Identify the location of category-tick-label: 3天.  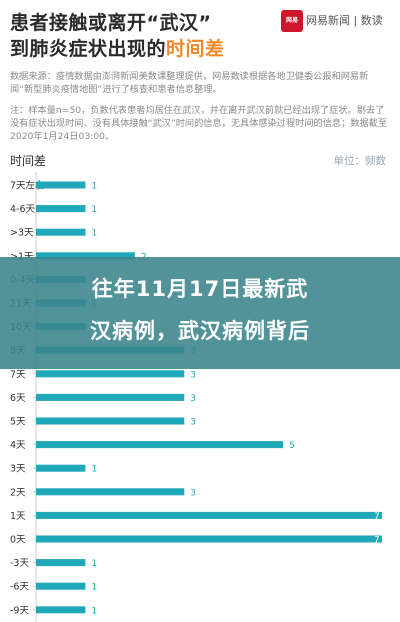
(18, 469).